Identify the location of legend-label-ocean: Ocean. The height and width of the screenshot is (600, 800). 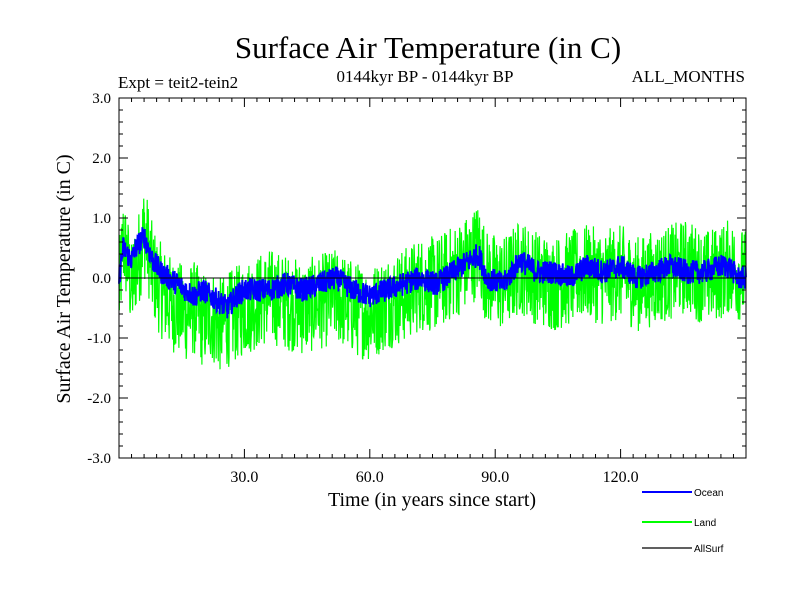
(708, 493).